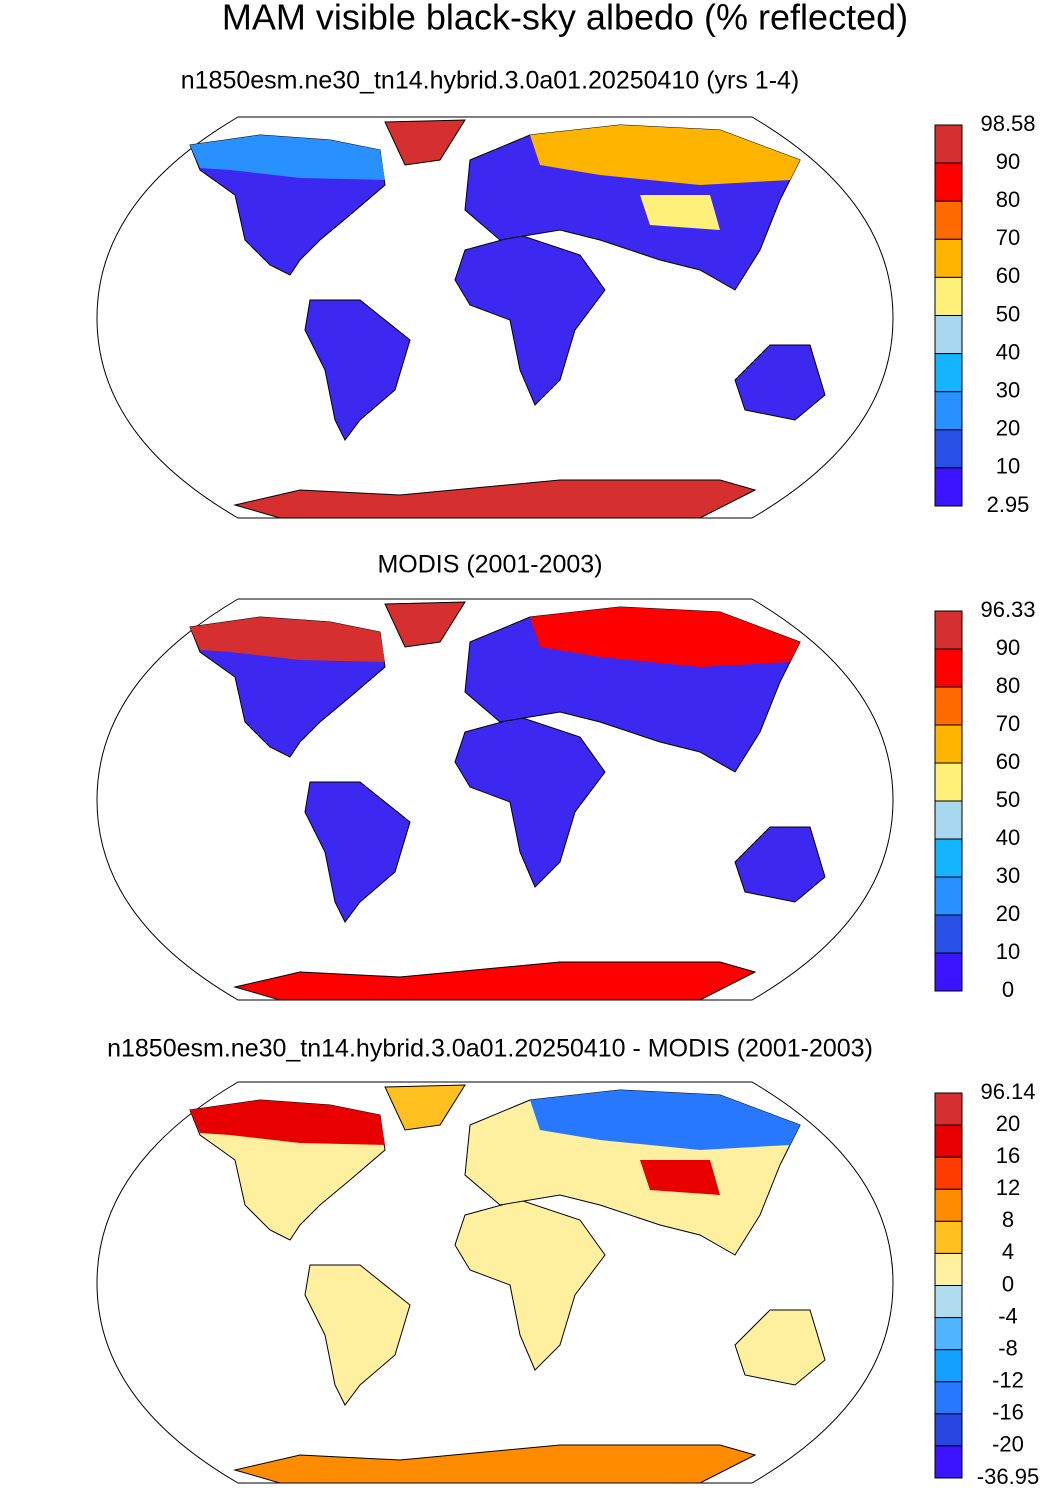 This screenshot has width=1044, height=1491. What do you see at coordinates (489, 565) in the screenshot?
I see `panel-title: MODIS (2001-2003)` at bounding box center [489, 565].